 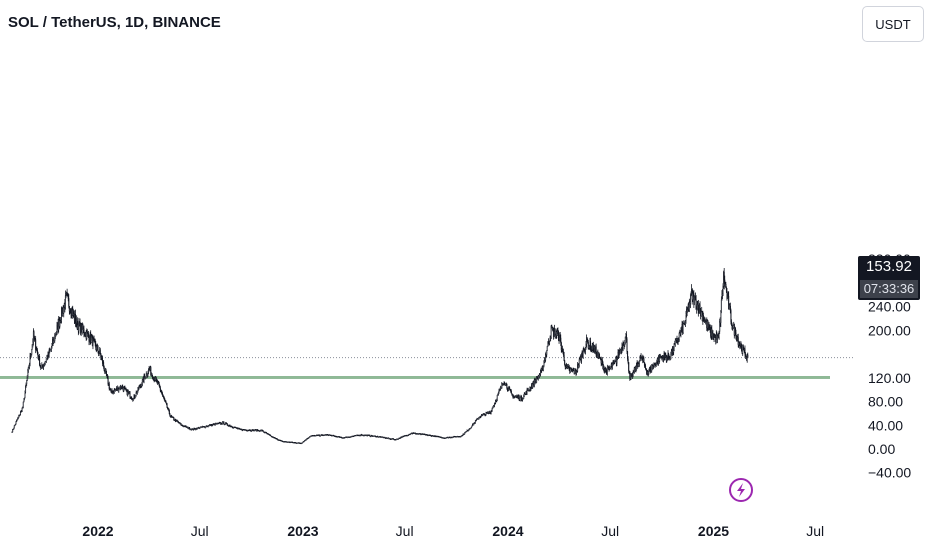 What do you see at coordinates (453, 531) in the screenshot?
I see `time-axis: 2022 Jul 2023 Jul 2024 Jul 2025 Jul` at bounding box center [453, 531].